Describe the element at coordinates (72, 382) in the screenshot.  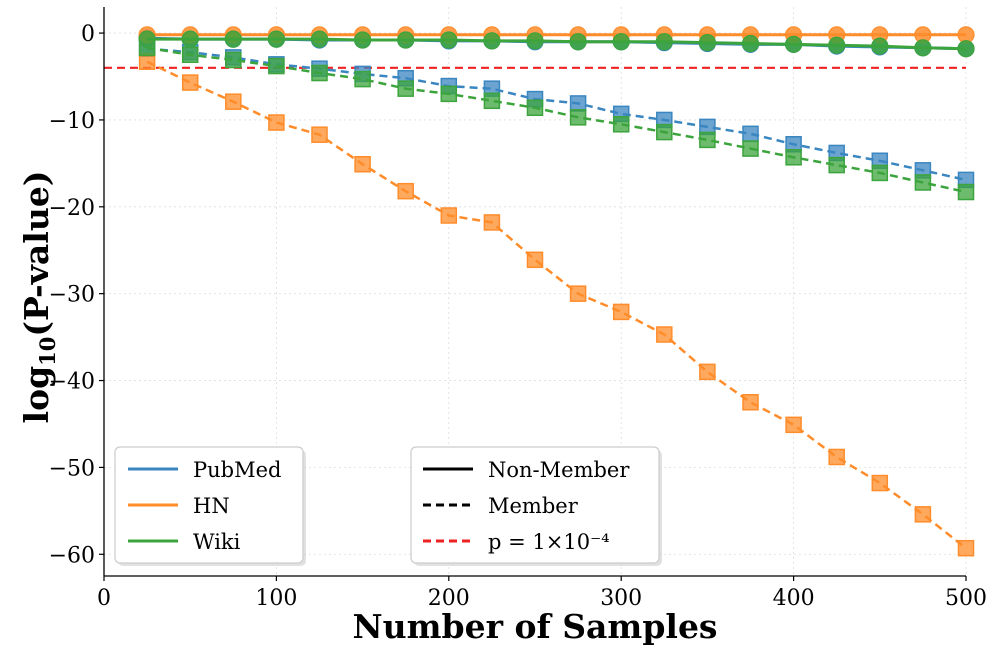
I see `y-tick-label: −40` at that location.